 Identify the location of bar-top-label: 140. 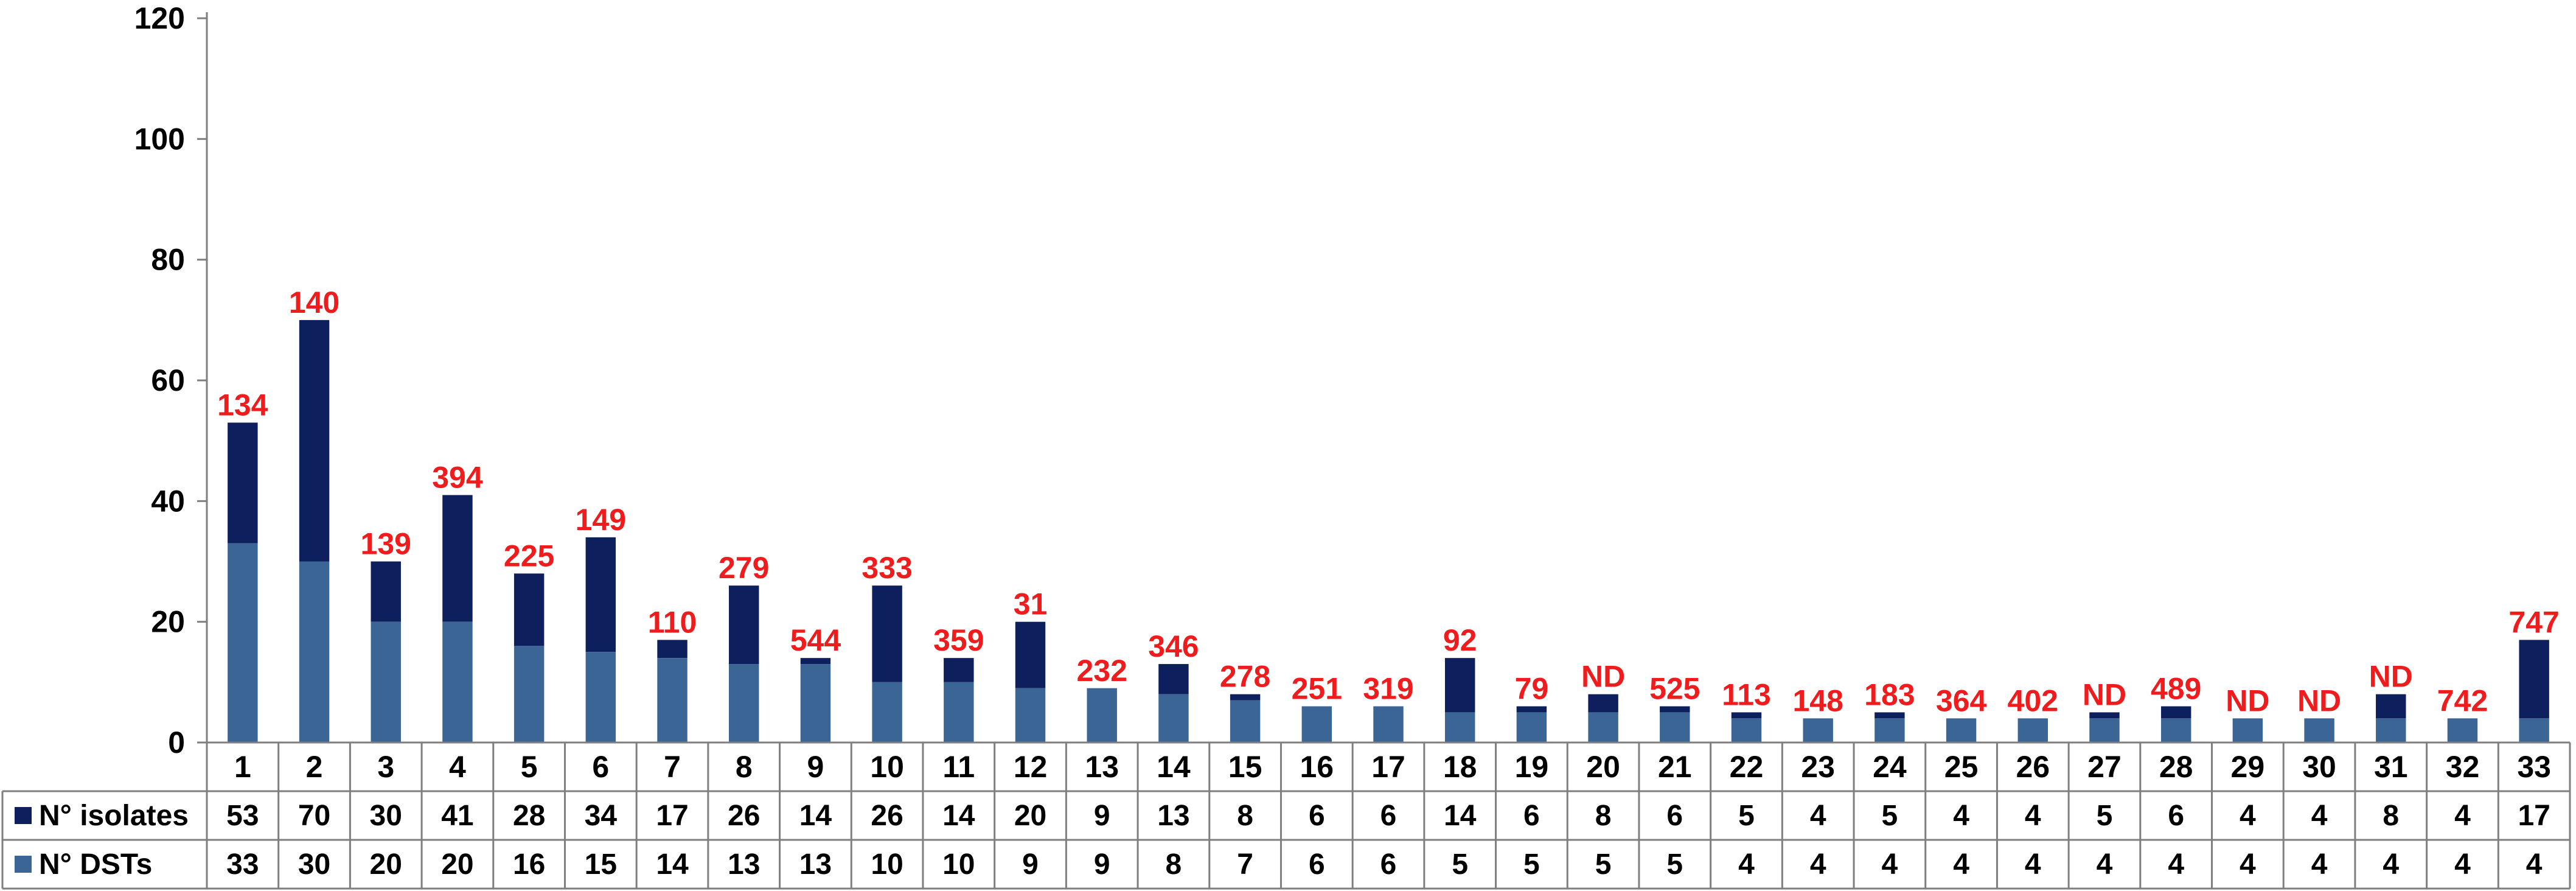
(314, 302).